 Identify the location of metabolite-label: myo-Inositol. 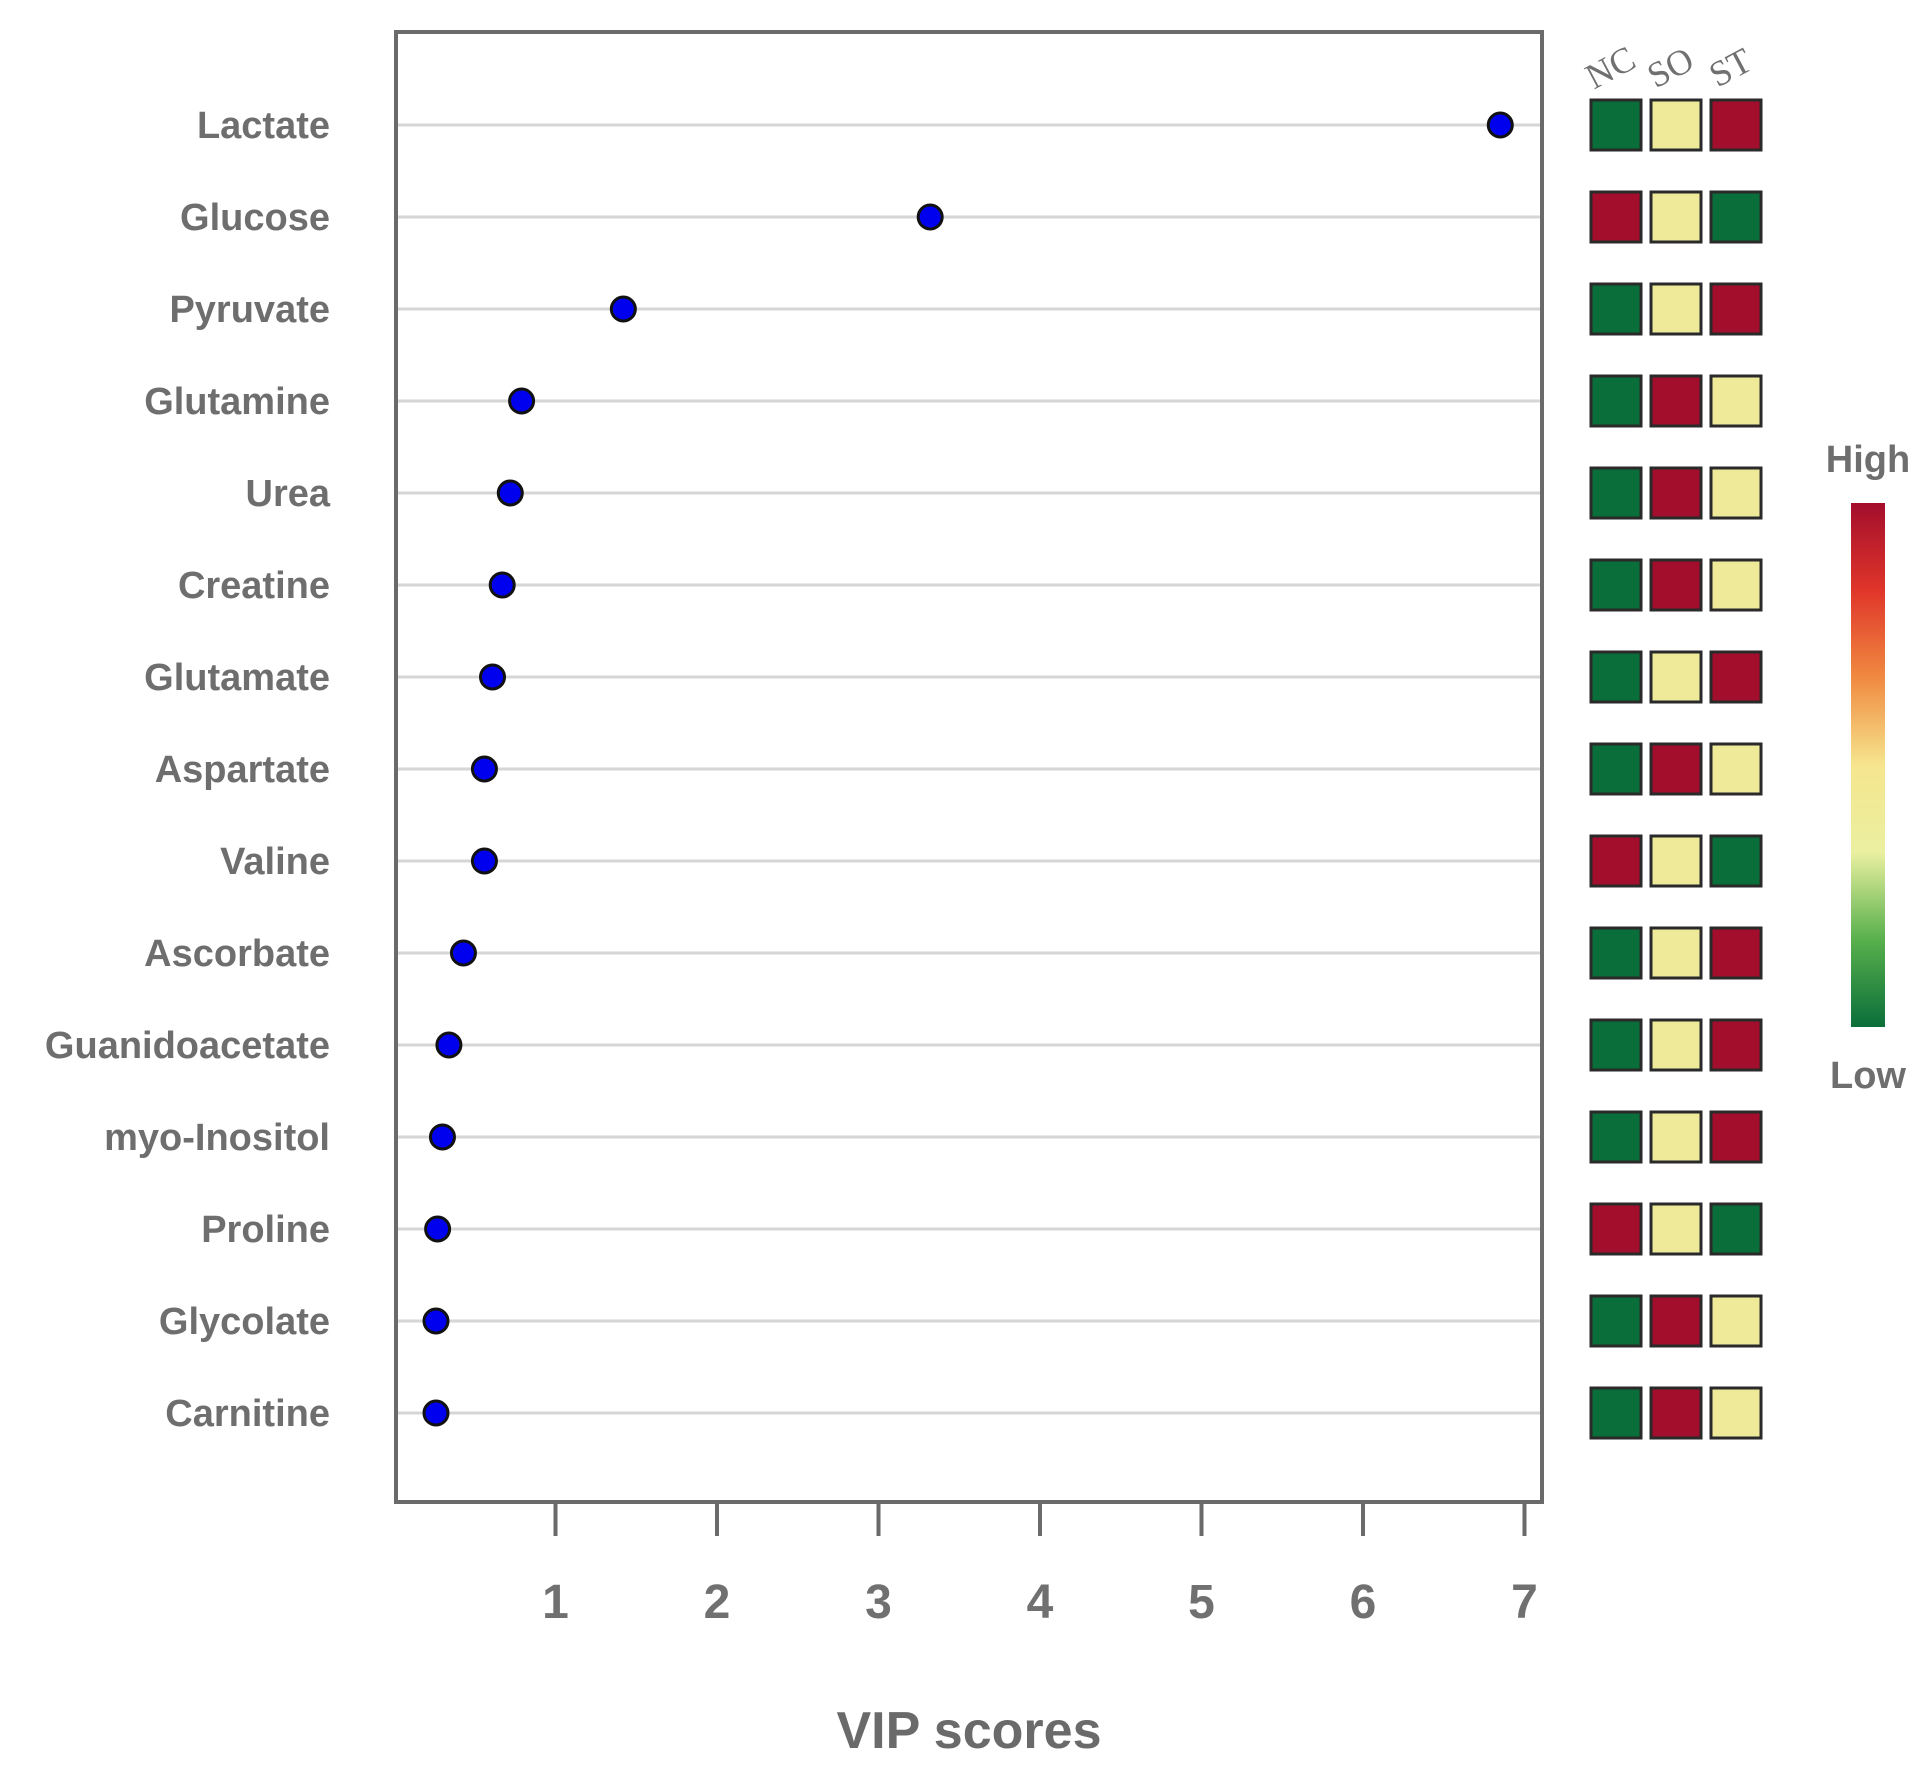
(217, 1138).